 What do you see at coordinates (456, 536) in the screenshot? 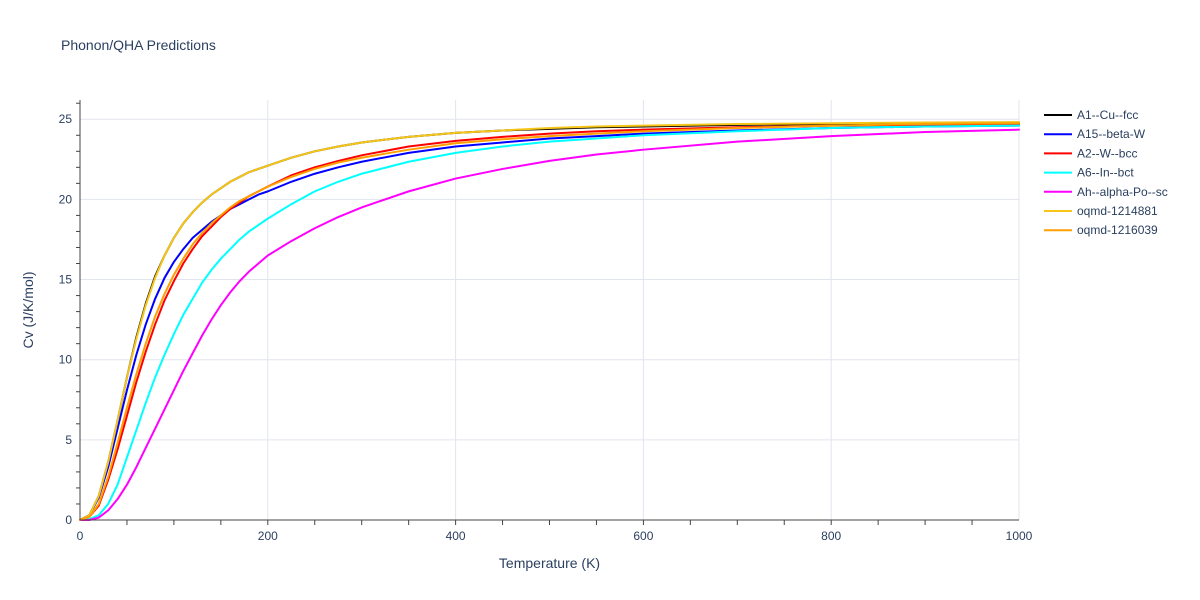
I see `x-tick-label: 400` at bounding box center [456, 536].